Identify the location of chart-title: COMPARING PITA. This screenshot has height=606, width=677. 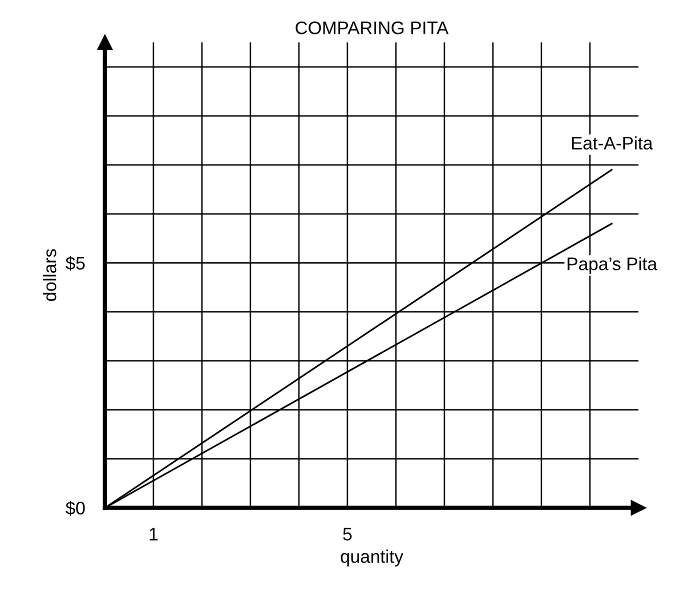
(372, 27).